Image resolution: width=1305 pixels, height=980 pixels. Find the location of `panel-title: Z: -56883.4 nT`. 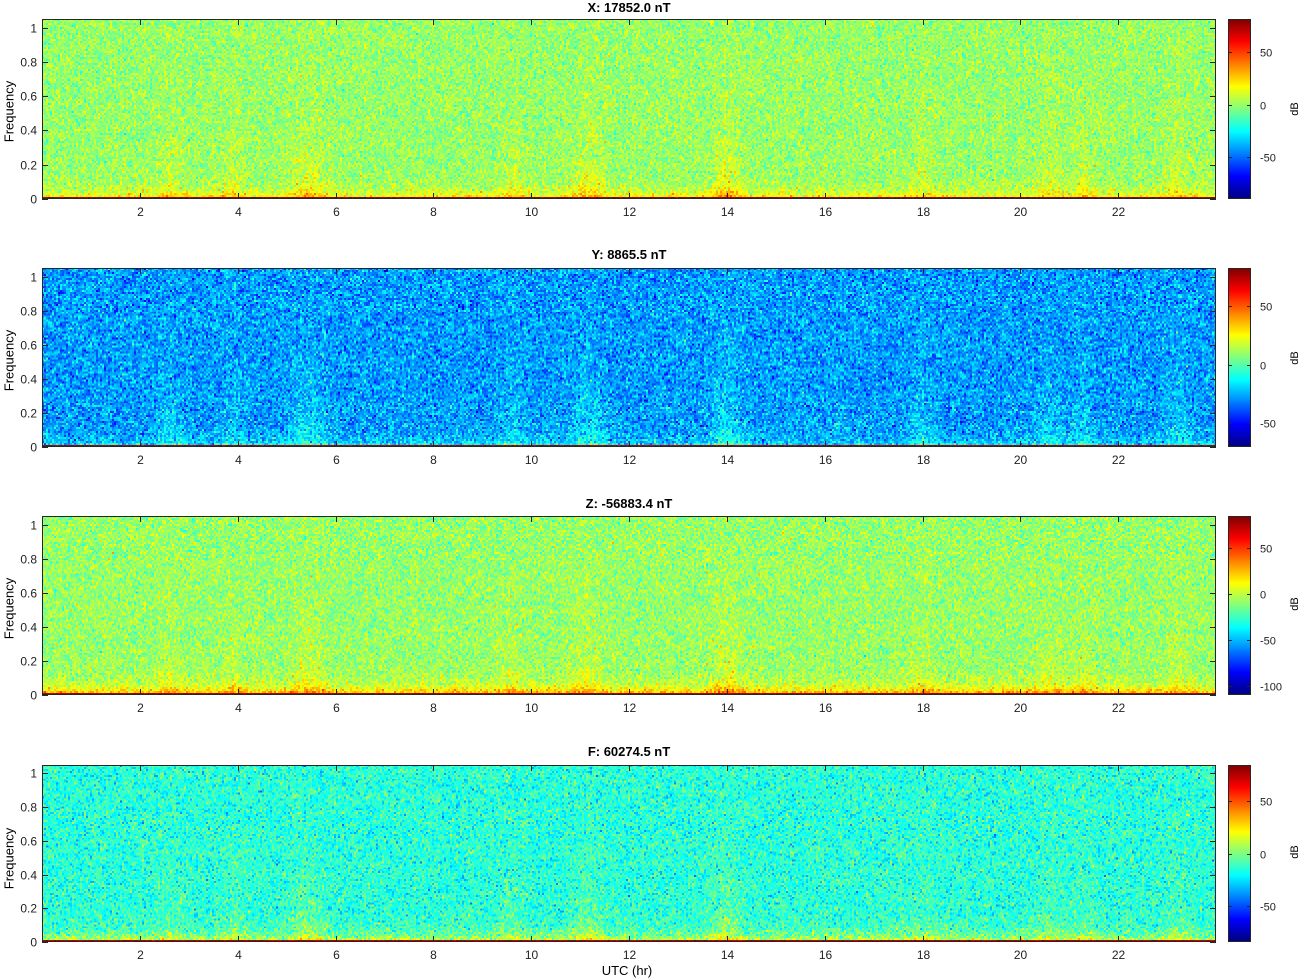

panel-title: Z: -56883.4 nT is located at coordinates (629, 503).